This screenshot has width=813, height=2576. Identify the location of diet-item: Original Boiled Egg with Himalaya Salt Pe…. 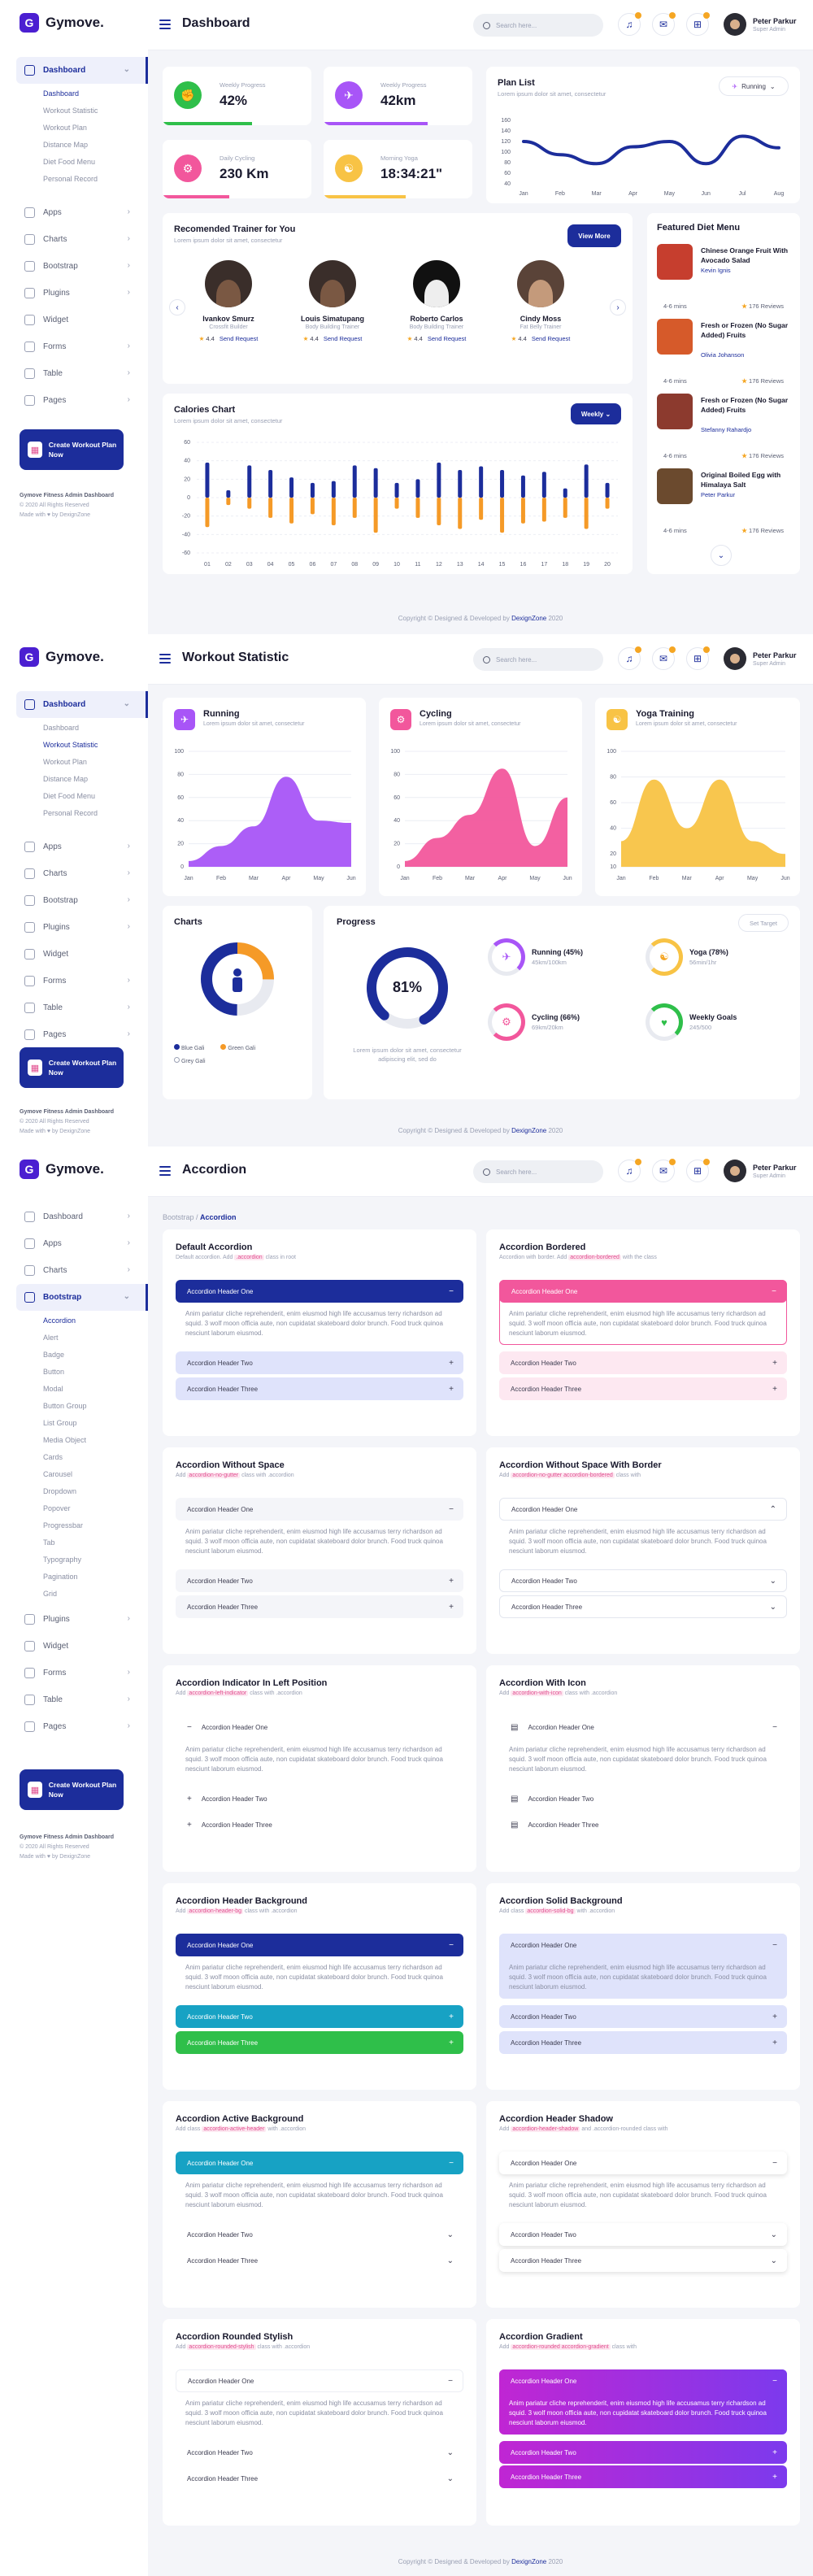
(723, 504).